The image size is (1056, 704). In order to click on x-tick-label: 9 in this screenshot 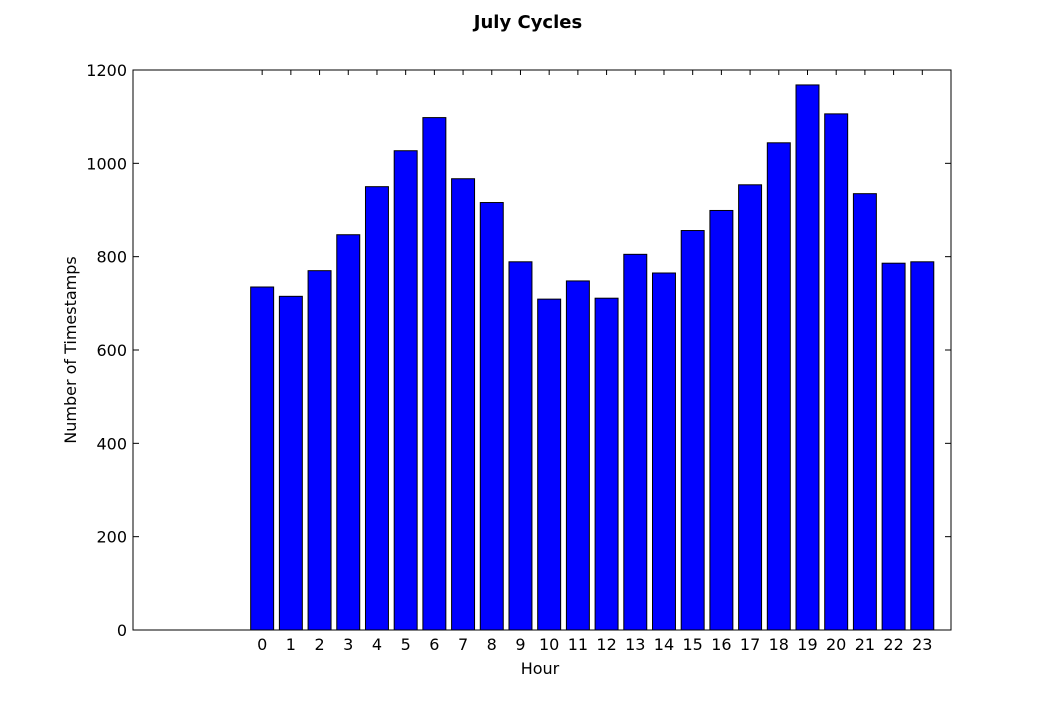, I will do `click(520, 644)`.